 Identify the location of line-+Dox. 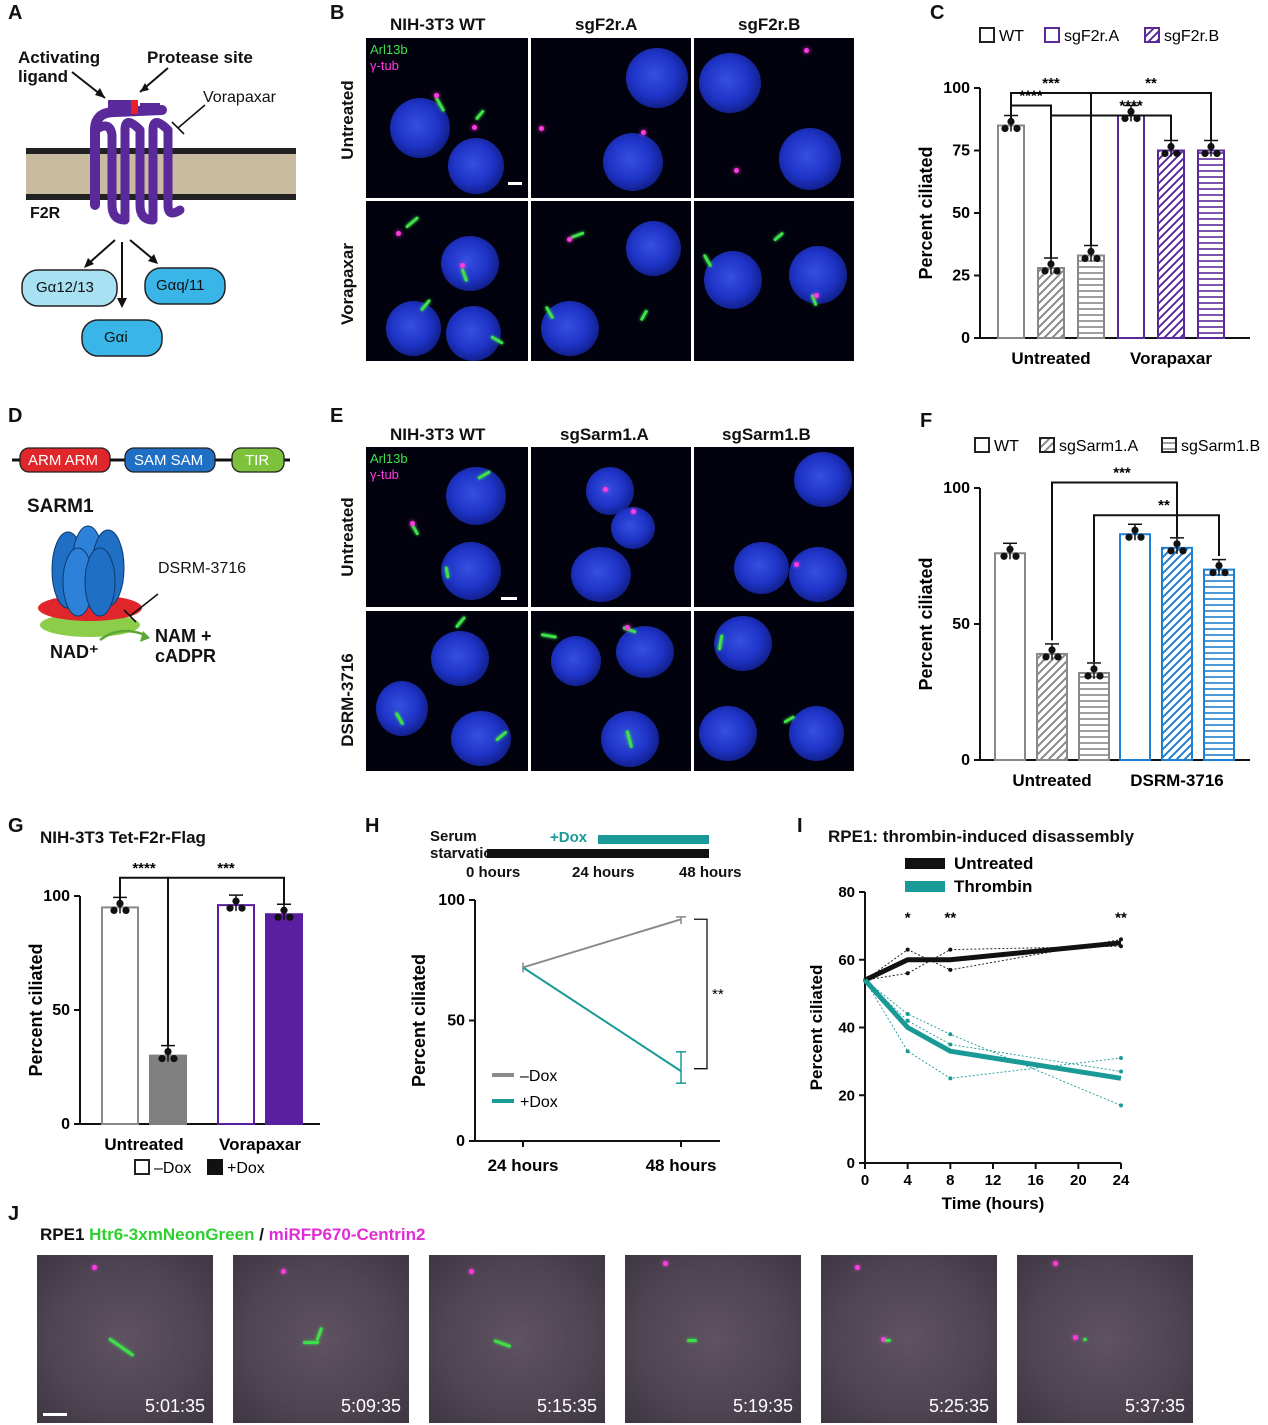
(602, 1019).